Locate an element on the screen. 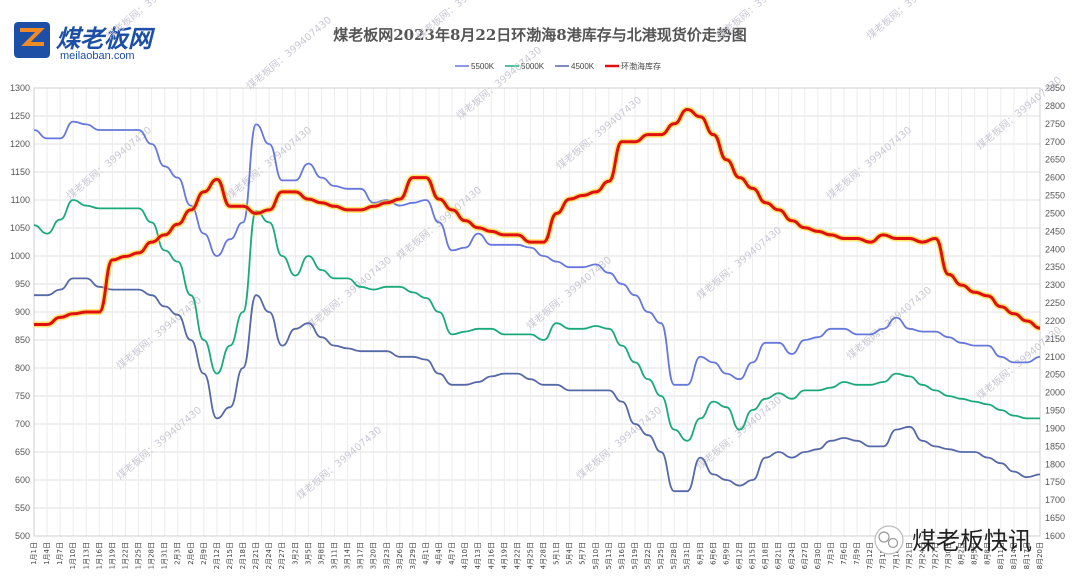 The height and width of the screenshot is (585, 1080). brand-domain: meilaoban.com is located at coordinates (97, 56).